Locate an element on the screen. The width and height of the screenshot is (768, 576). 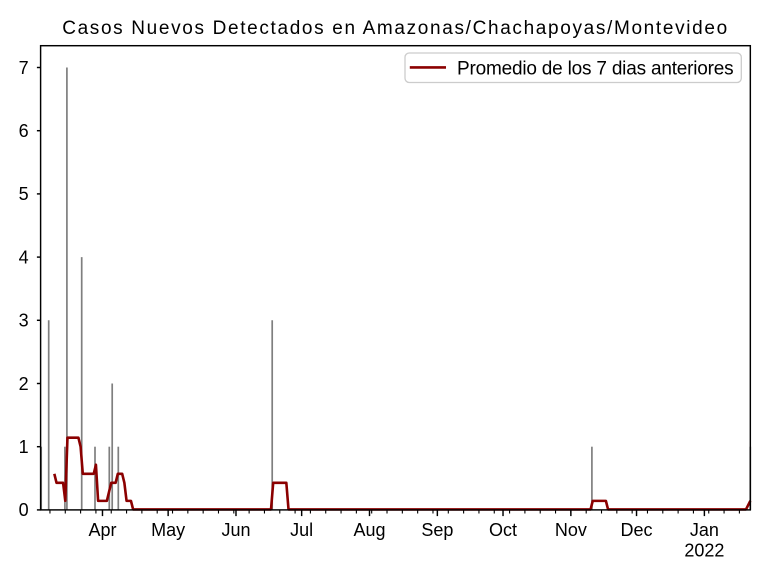
svg-text: Jun is located at coordinates (235, 530).